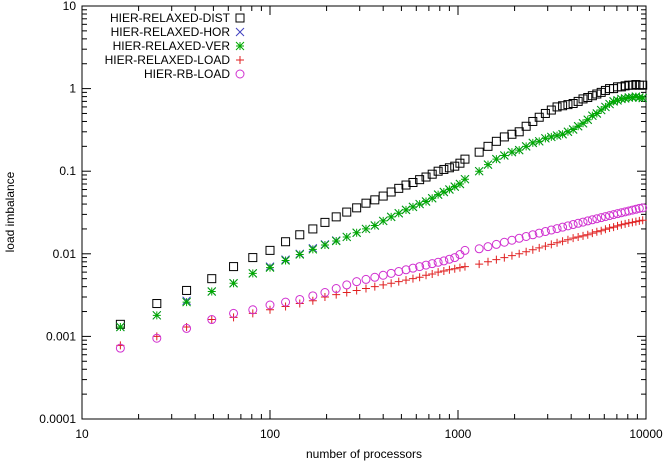  I want to click on x-tick-label: 10000, so click(646, 434).